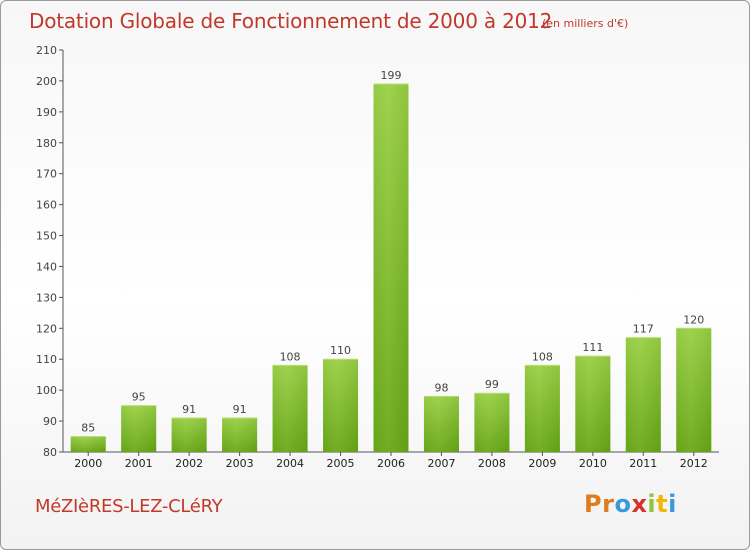 The height and width of the screenshot is (550, 750). I want to click on y-tick-label: 130, so click(46, 297).